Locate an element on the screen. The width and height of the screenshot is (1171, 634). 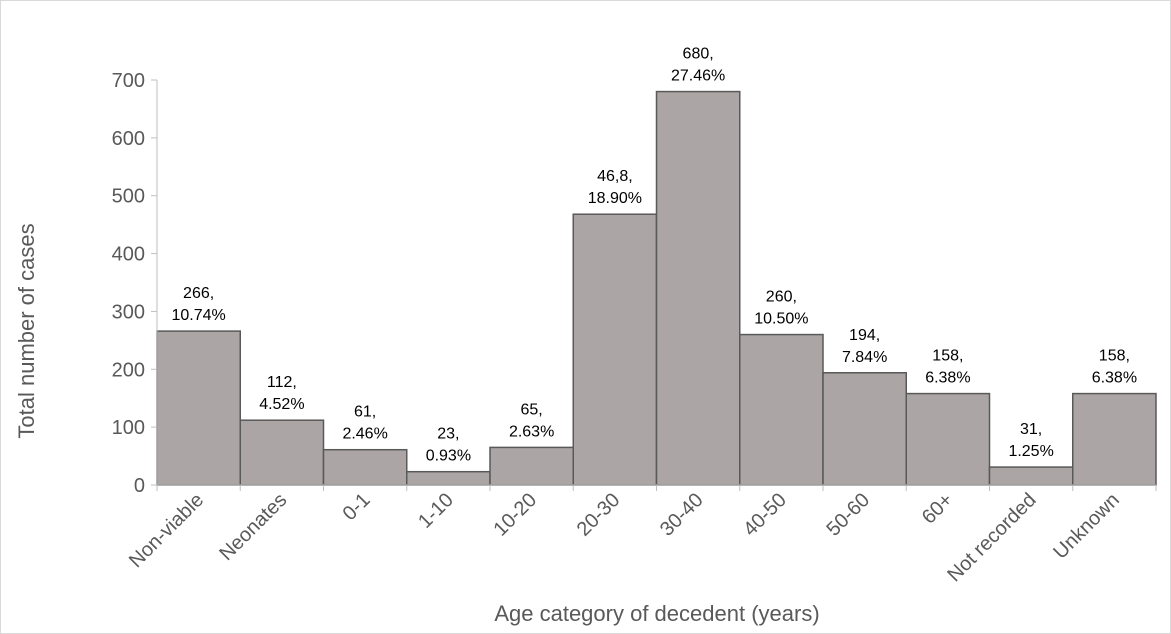
data-label-line: 260, is located at coordinates (781, 297).